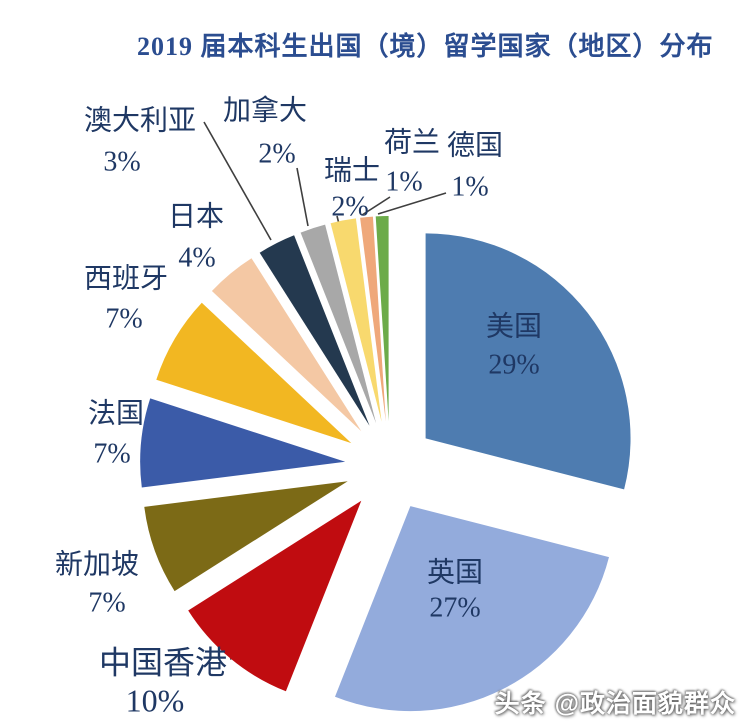 The image size is (741, 726). I want to click on pie-slice-spain, so click(254, 373).